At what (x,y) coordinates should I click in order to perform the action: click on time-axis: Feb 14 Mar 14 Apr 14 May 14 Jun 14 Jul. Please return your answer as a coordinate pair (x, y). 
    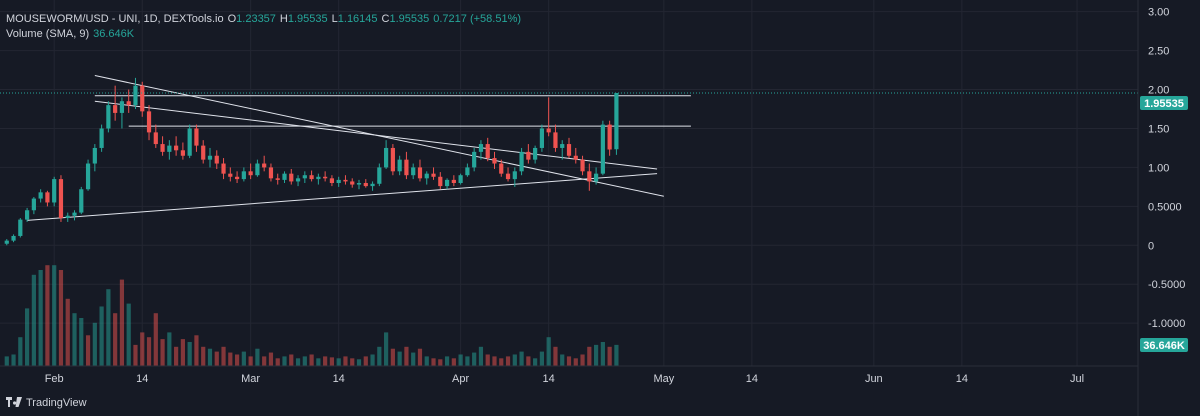
    Looking at the image, I should click on (564, 379).